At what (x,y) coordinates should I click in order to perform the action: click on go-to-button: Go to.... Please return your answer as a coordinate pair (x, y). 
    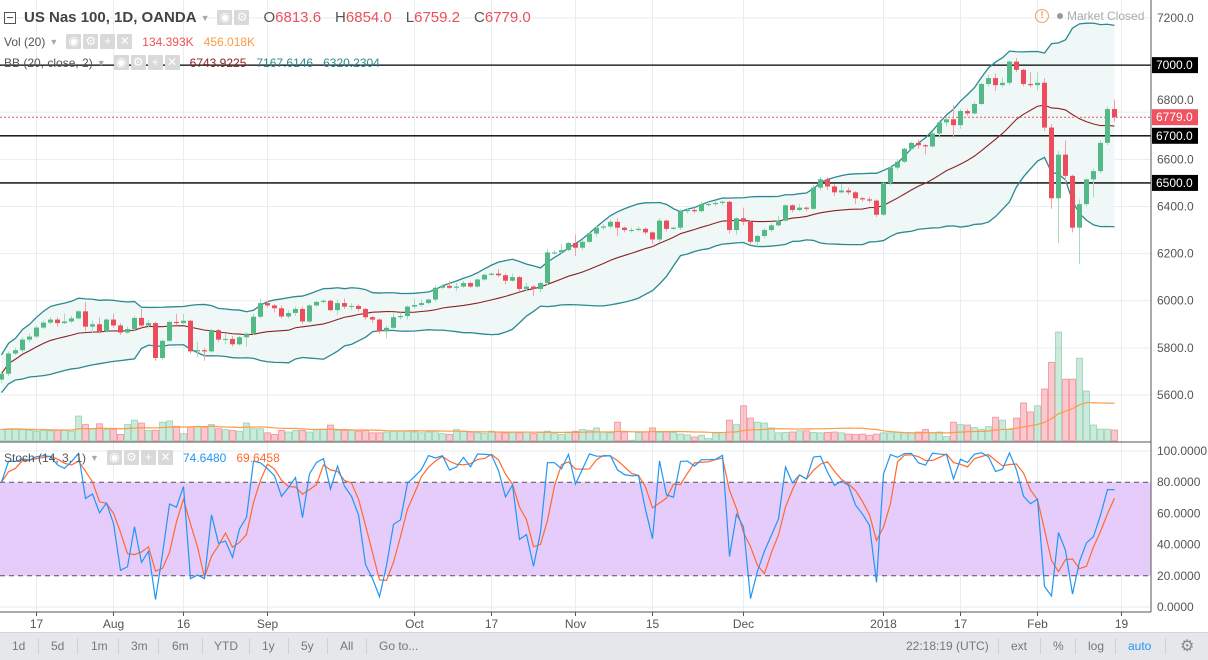
    Looking at the image, I should click on (399, 646).